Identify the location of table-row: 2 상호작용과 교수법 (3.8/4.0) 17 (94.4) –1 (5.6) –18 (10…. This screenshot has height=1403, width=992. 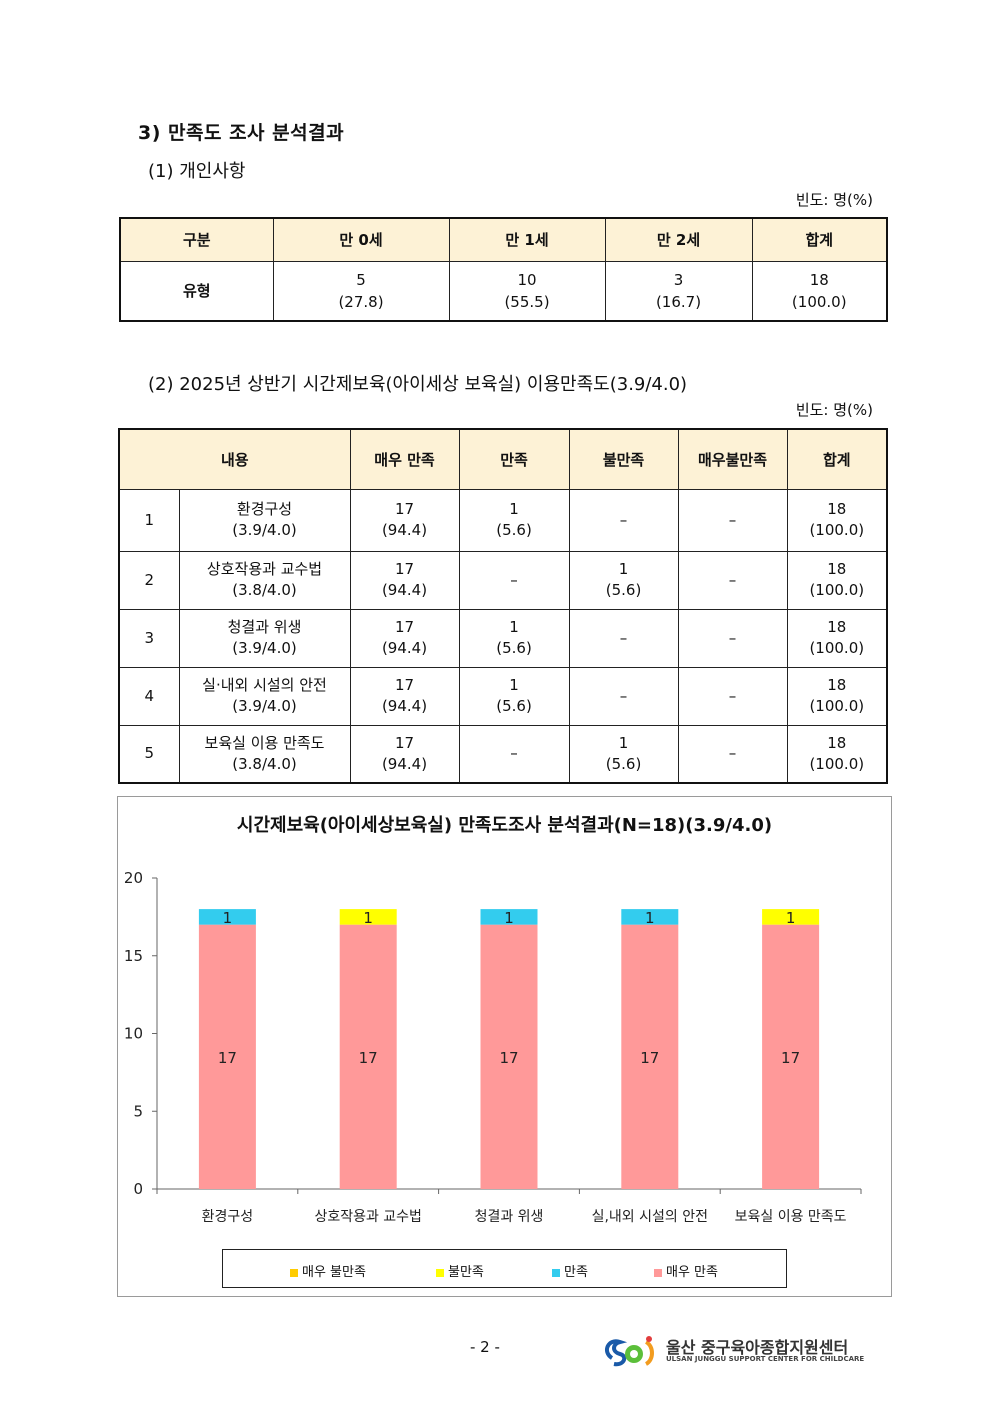
(503, 580).